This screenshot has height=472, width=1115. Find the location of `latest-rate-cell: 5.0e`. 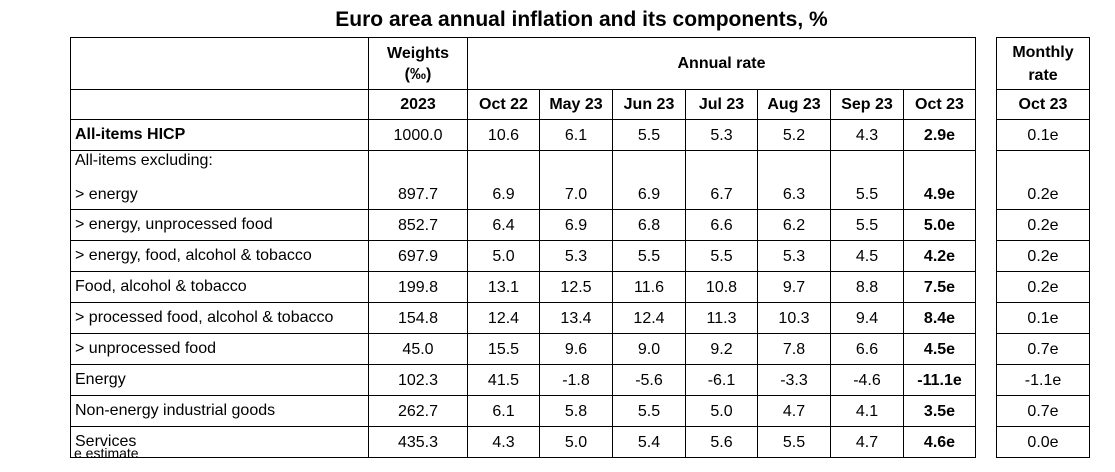

latest-rate-cell: 5.0e is located at coordinates (939, 225).